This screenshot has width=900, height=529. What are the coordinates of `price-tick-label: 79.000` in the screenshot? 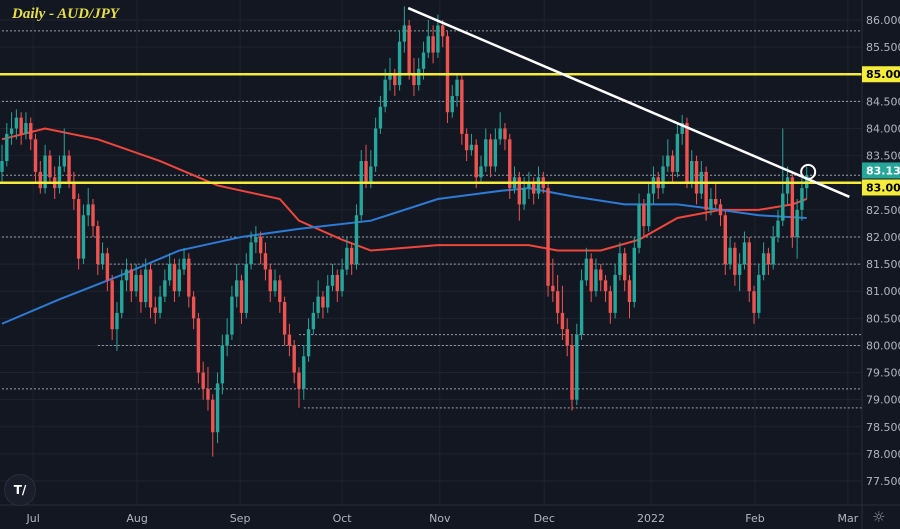 It's located at (883, 400).